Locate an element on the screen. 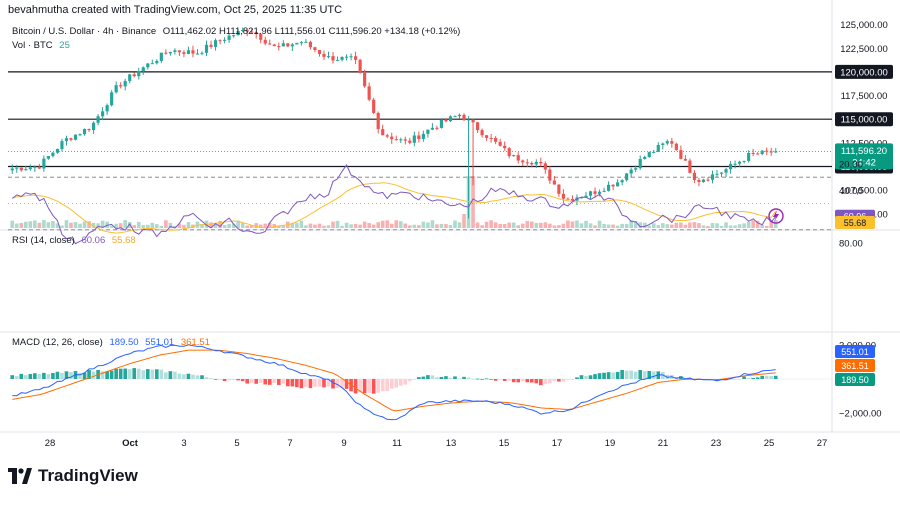  symbol-label: Bitcoin / U.S. Dollar · 4h · Binance is located at coordinates (84, 31).